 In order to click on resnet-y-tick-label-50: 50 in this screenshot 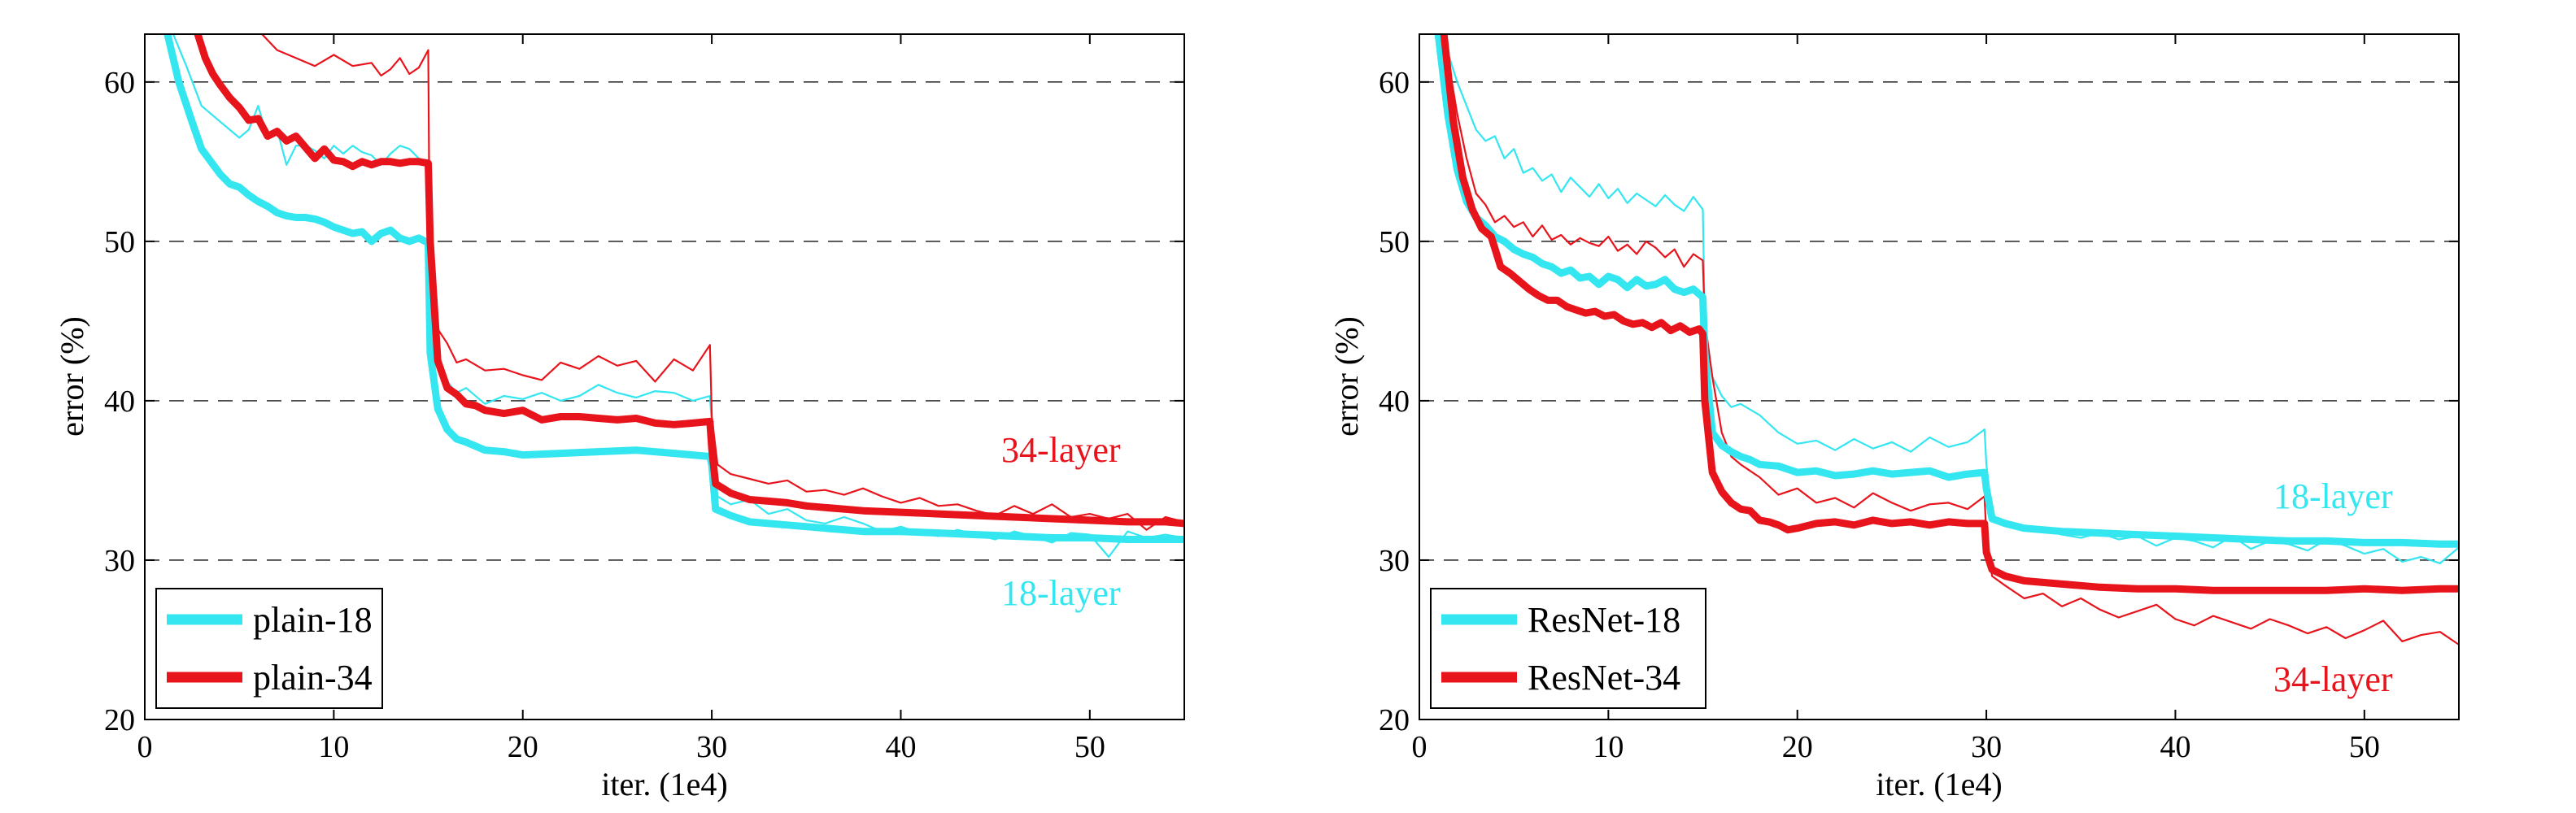, I will do `click(1394, 242)`.